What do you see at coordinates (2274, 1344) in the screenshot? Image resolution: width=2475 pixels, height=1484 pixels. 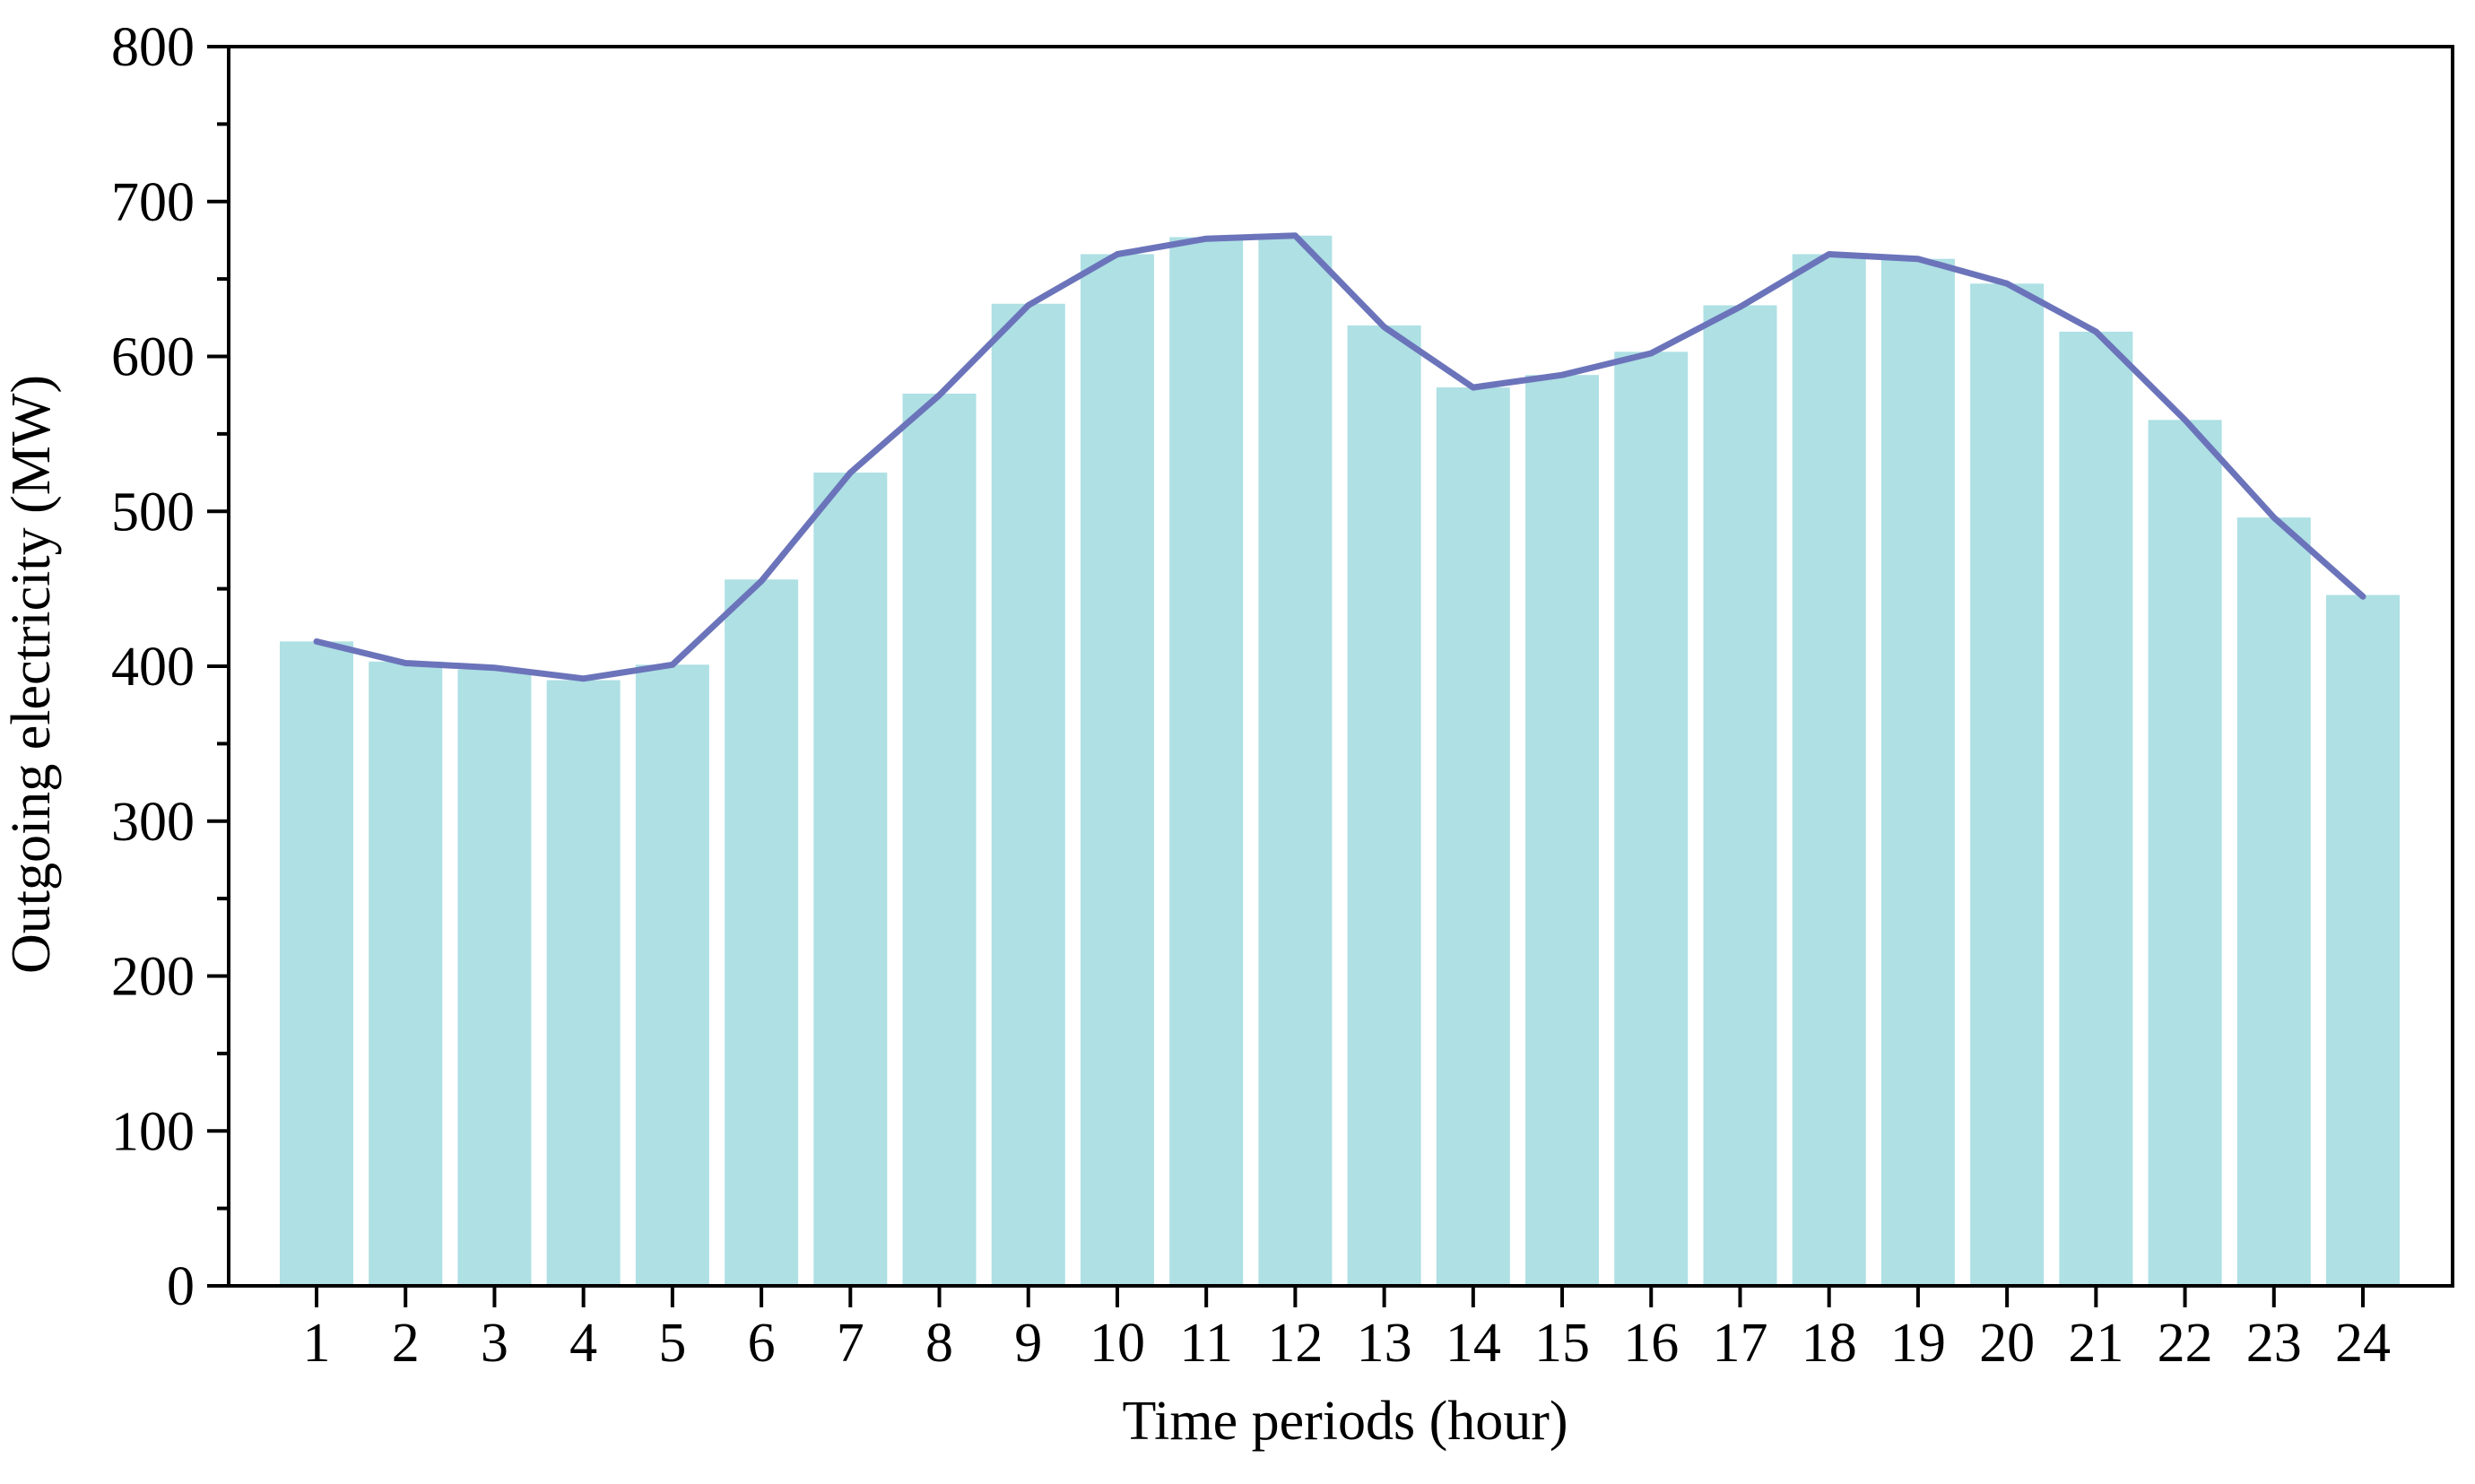 I see `x-tick-label: 23` at bounding box center [2274, 1344].